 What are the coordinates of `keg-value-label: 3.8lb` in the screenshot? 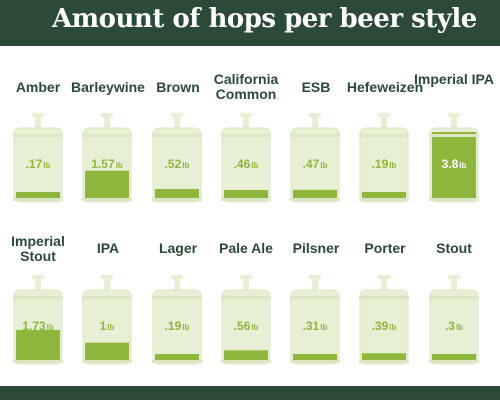 It's located at (454, 164).